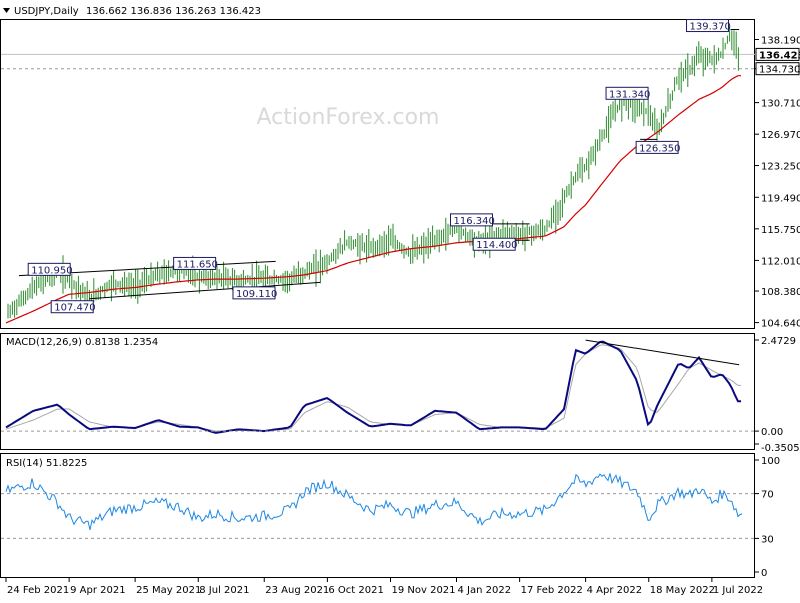 The height and width of the screenshot is (603, 800). What do you see at coordinates (6, 10) in the screenshot?
I see `collapse-triangle-icon` at bounding box center [6, 10].